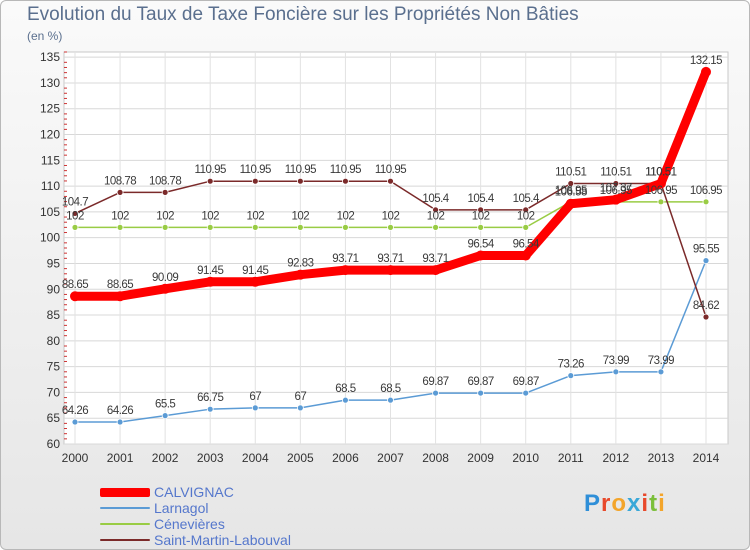 The image size is (750, 550). What do you see at coordinates (706, 61) in the screenshot?
I see `data-label: 132.15` at bounding box center [706, 61].